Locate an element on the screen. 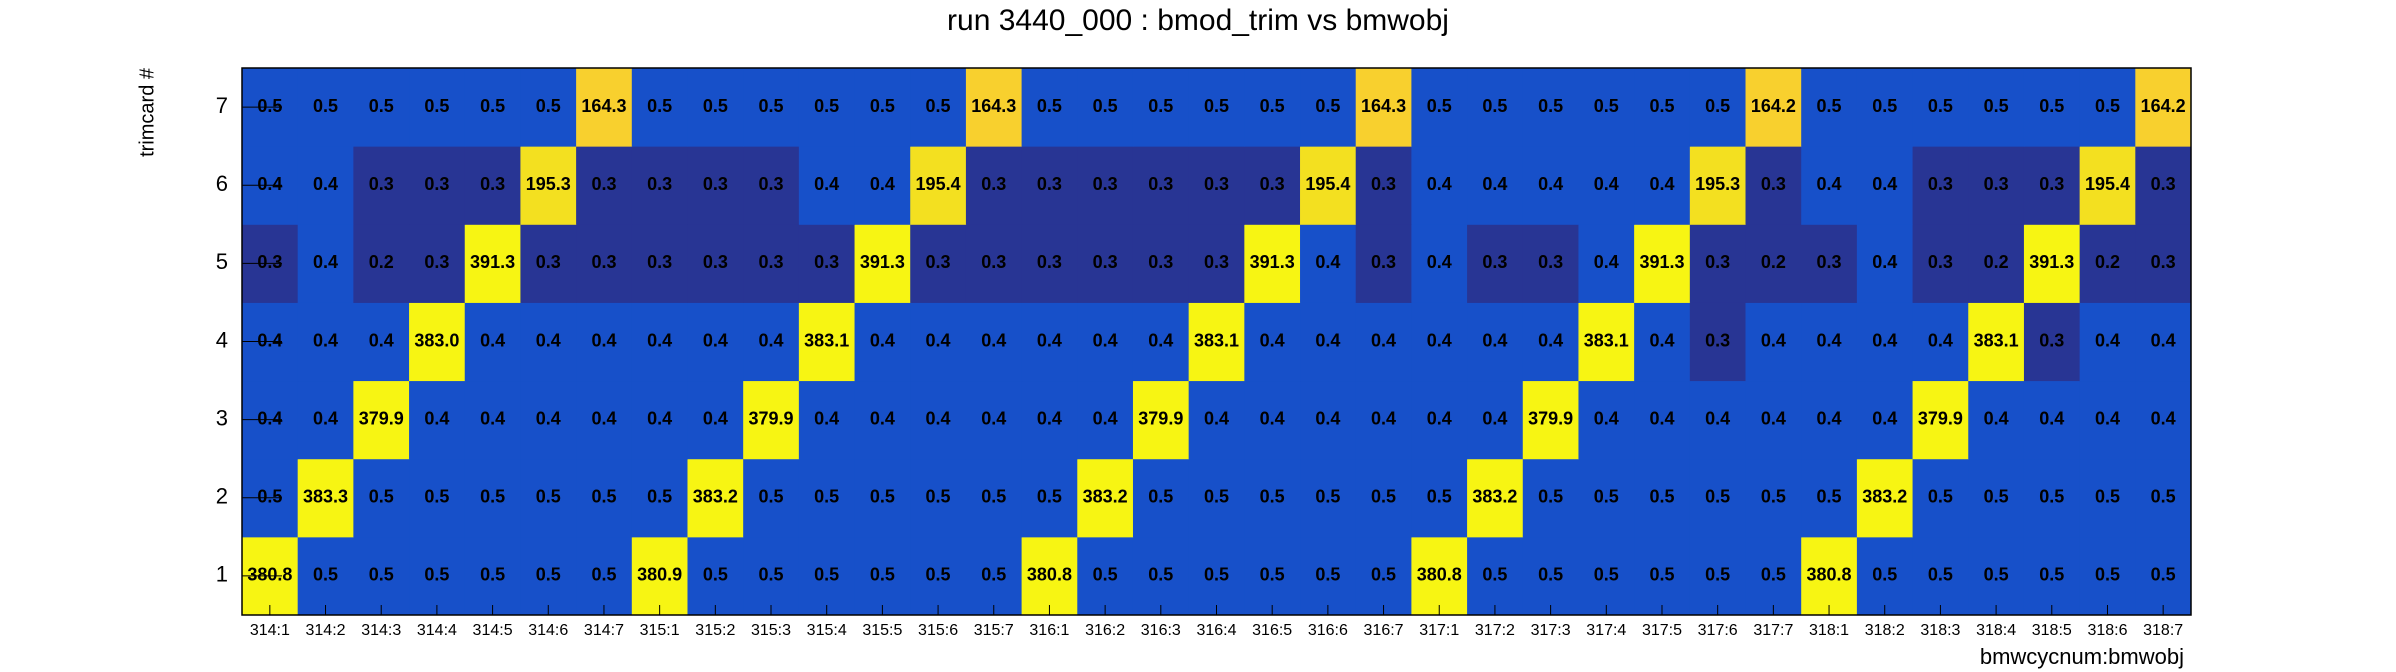 The width and height of the screenshot is (2396, 672). cell-label: 164.3 is located at coordinates (603, 106).